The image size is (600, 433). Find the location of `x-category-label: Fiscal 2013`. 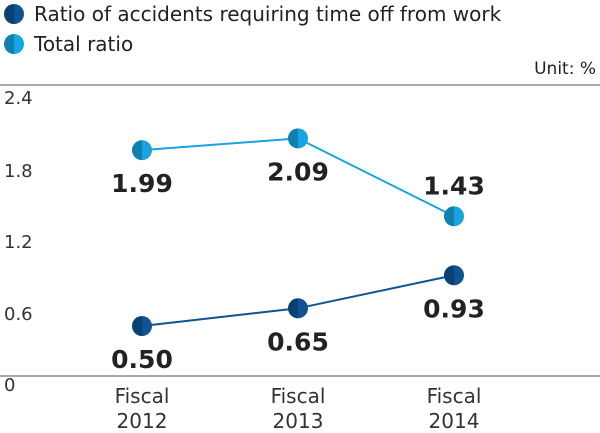

x-category-label: Fiscal 2013 is located at coordinates (298, 408).